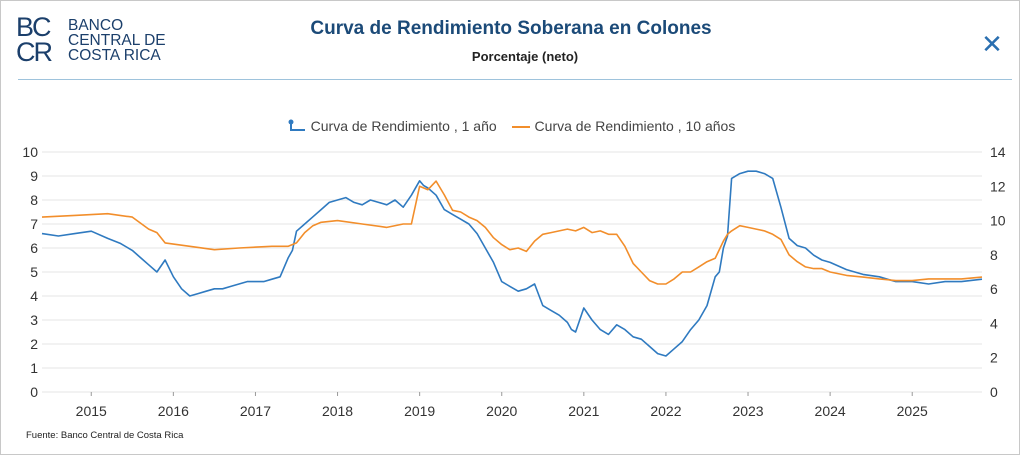 The image size is (1022, 457). I want to click on legend-line-1-year-icon, so click(297, 126).